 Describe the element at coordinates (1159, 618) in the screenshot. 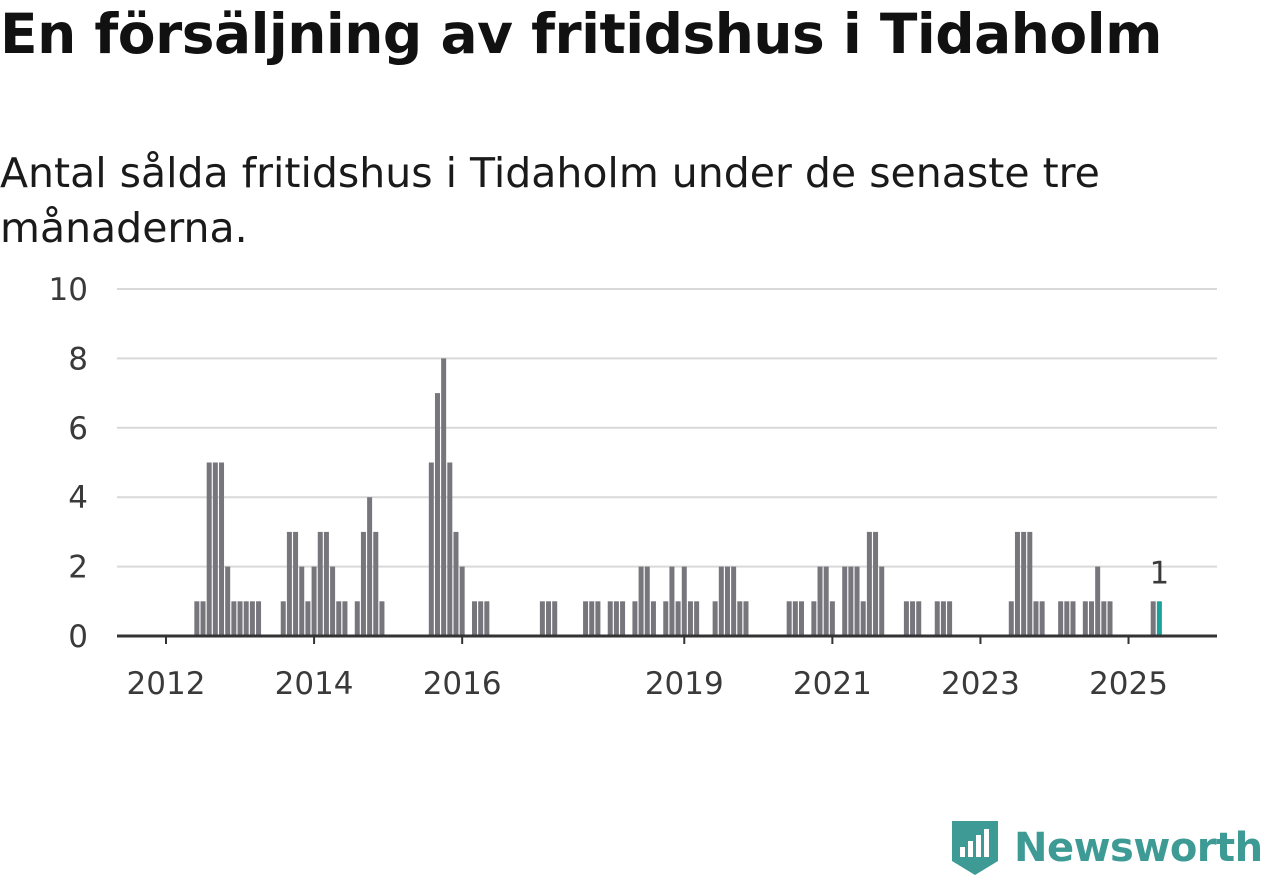

I see `highlighted-bar` at that location.